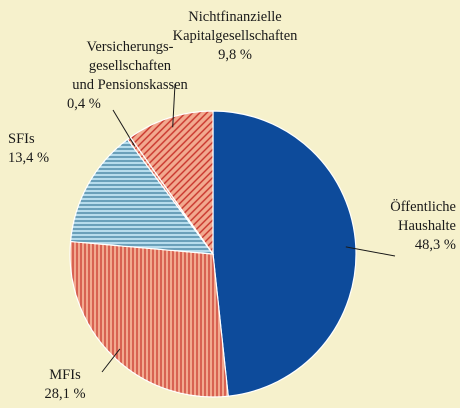 The image size is (460, 408). What do you see at coordinates (29, 158) in the screenshot?
I see `value-label: 13,4 %` at bounding box center [29, 158].